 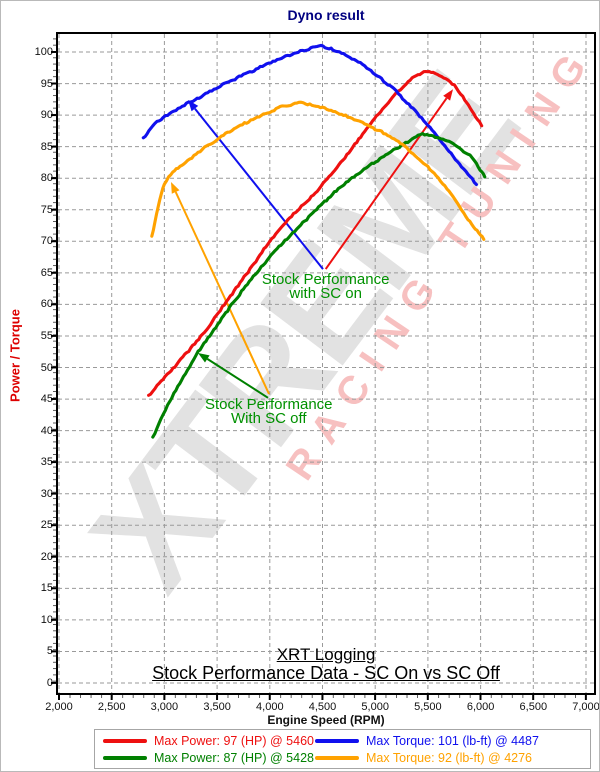 I want to click on y-tick-label: 100, so click(x=43, y=52).